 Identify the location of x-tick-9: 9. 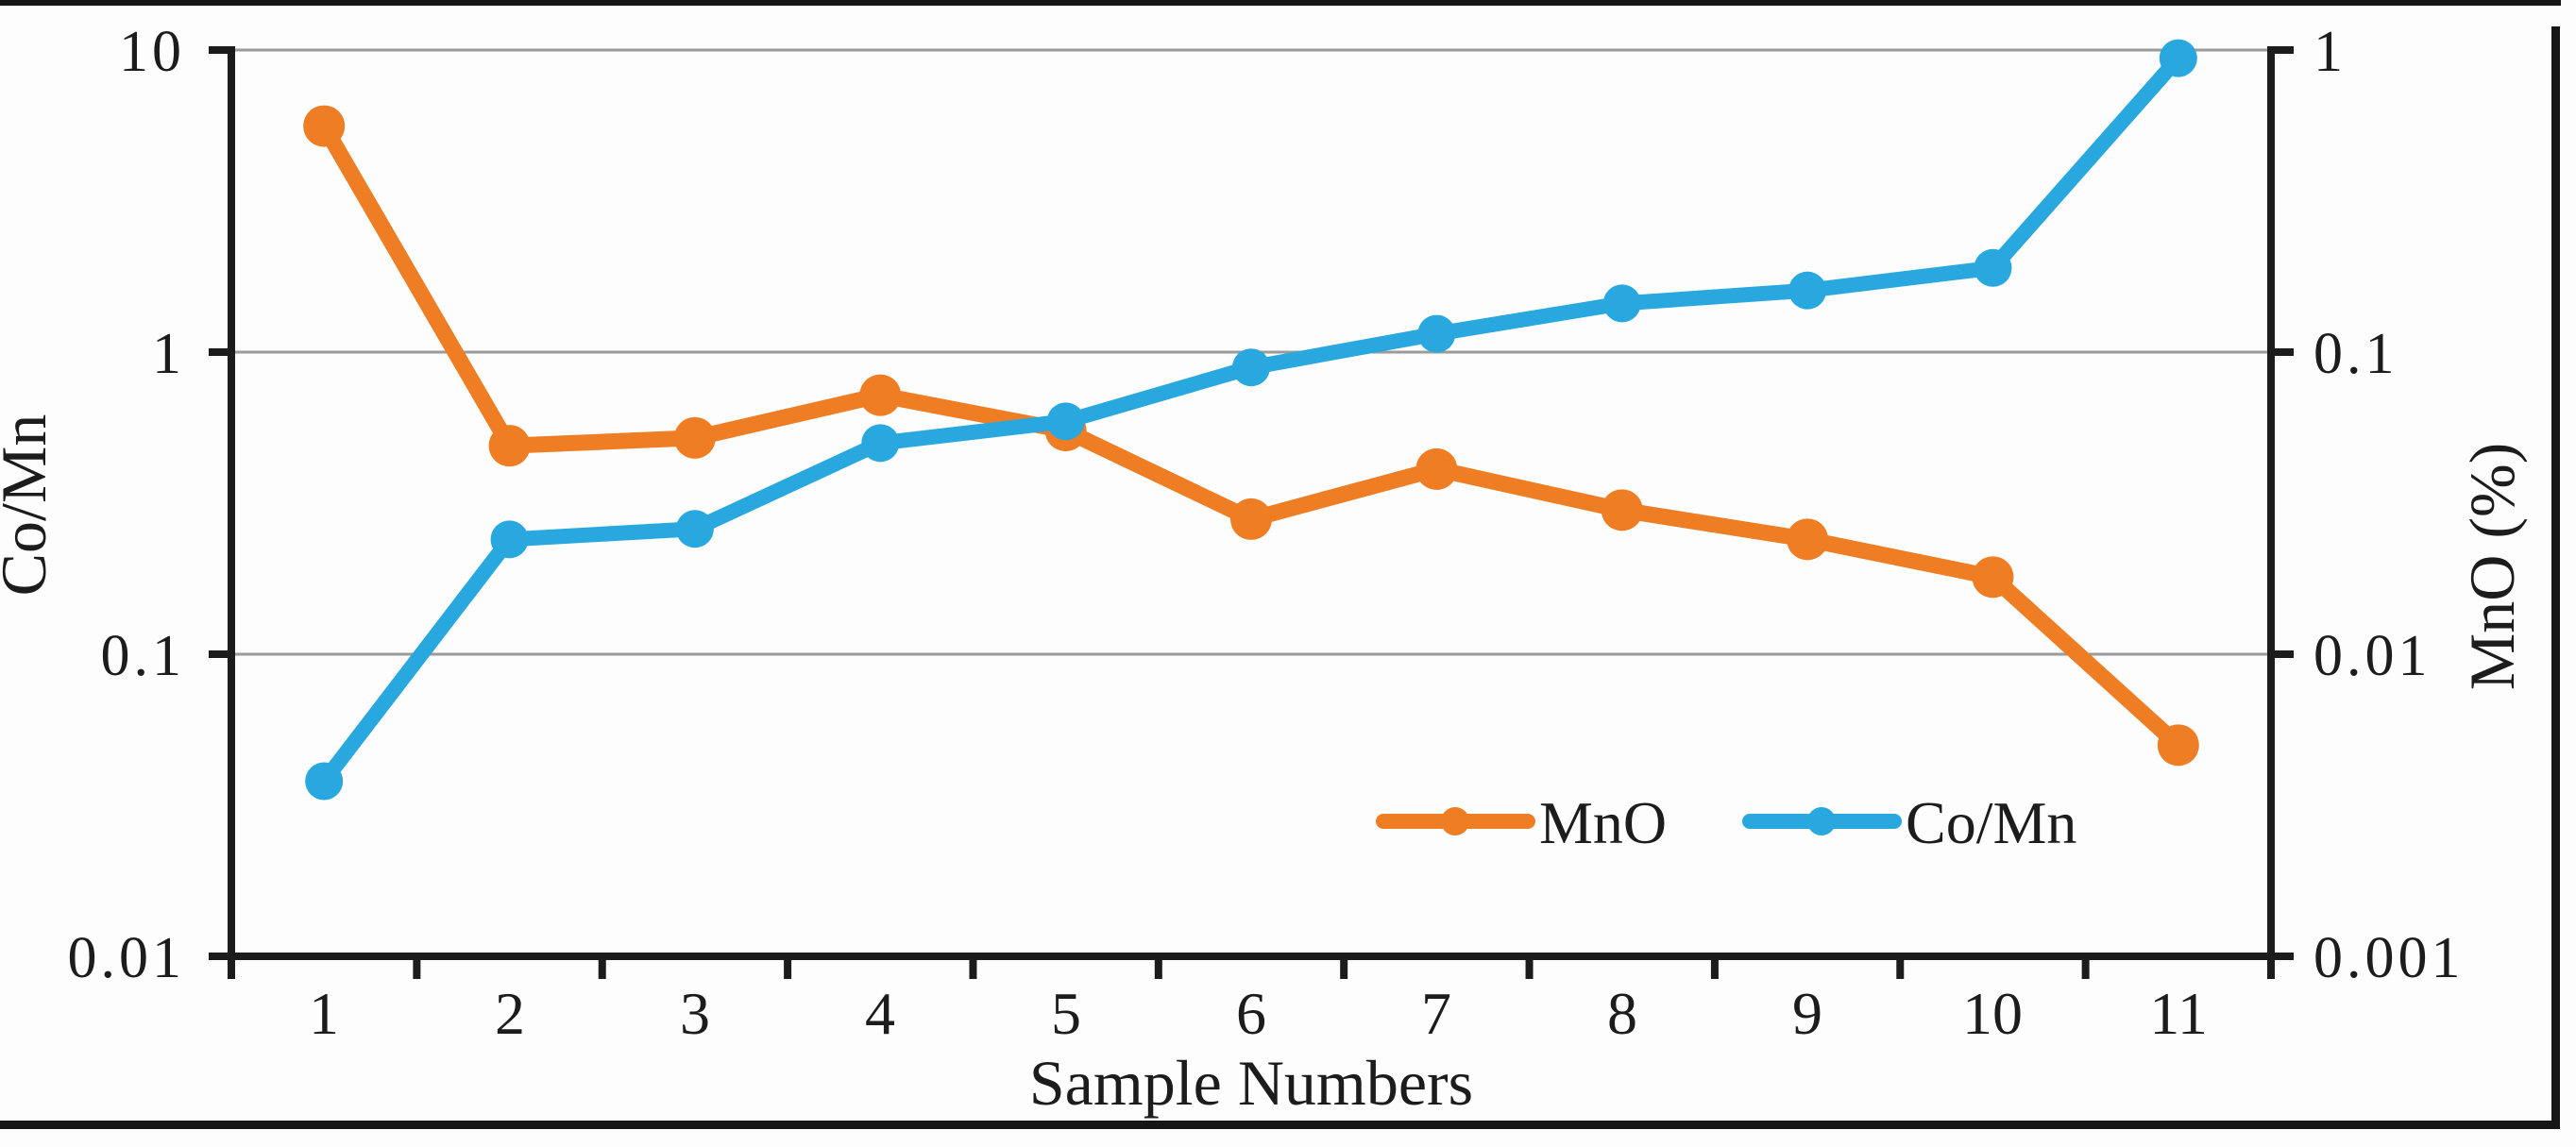
(1807, 1013).